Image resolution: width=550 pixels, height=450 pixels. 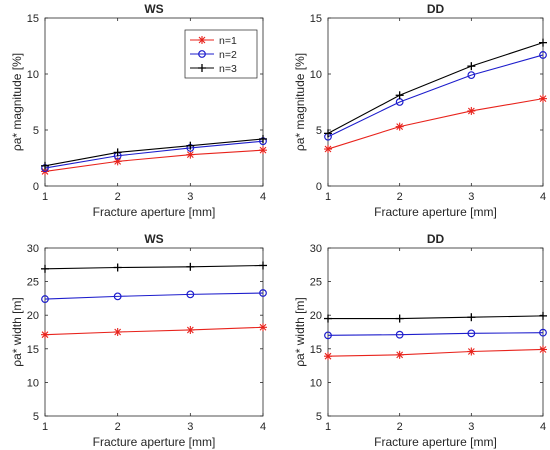 What do you see at coordinates (228, 55) in the screenshot?
I see `legend-label: n=2` at bounding box center [228, 55].